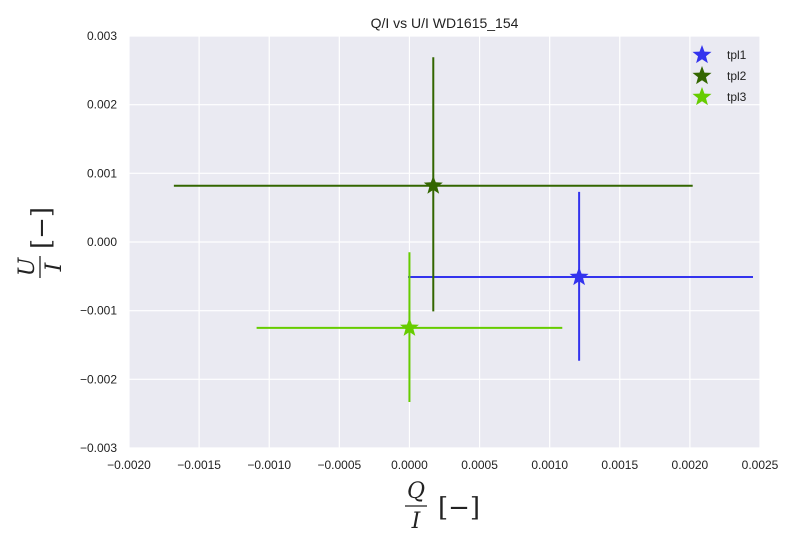 The height and width of the screenshot is (550, 800). I want to click on x-tick-label: −0.0020, so click(129, 465).